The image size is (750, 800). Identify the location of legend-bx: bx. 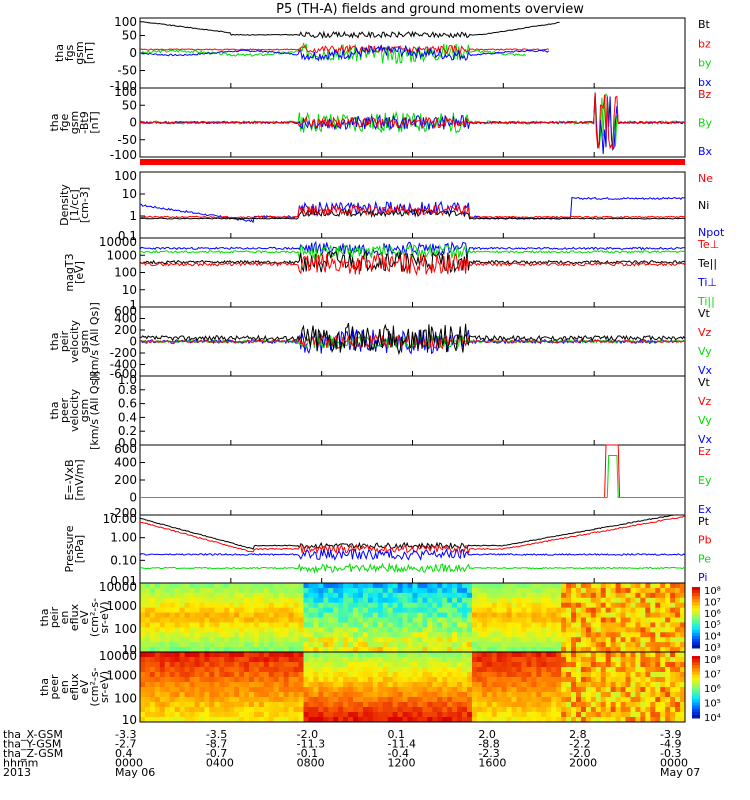
(705, 82).